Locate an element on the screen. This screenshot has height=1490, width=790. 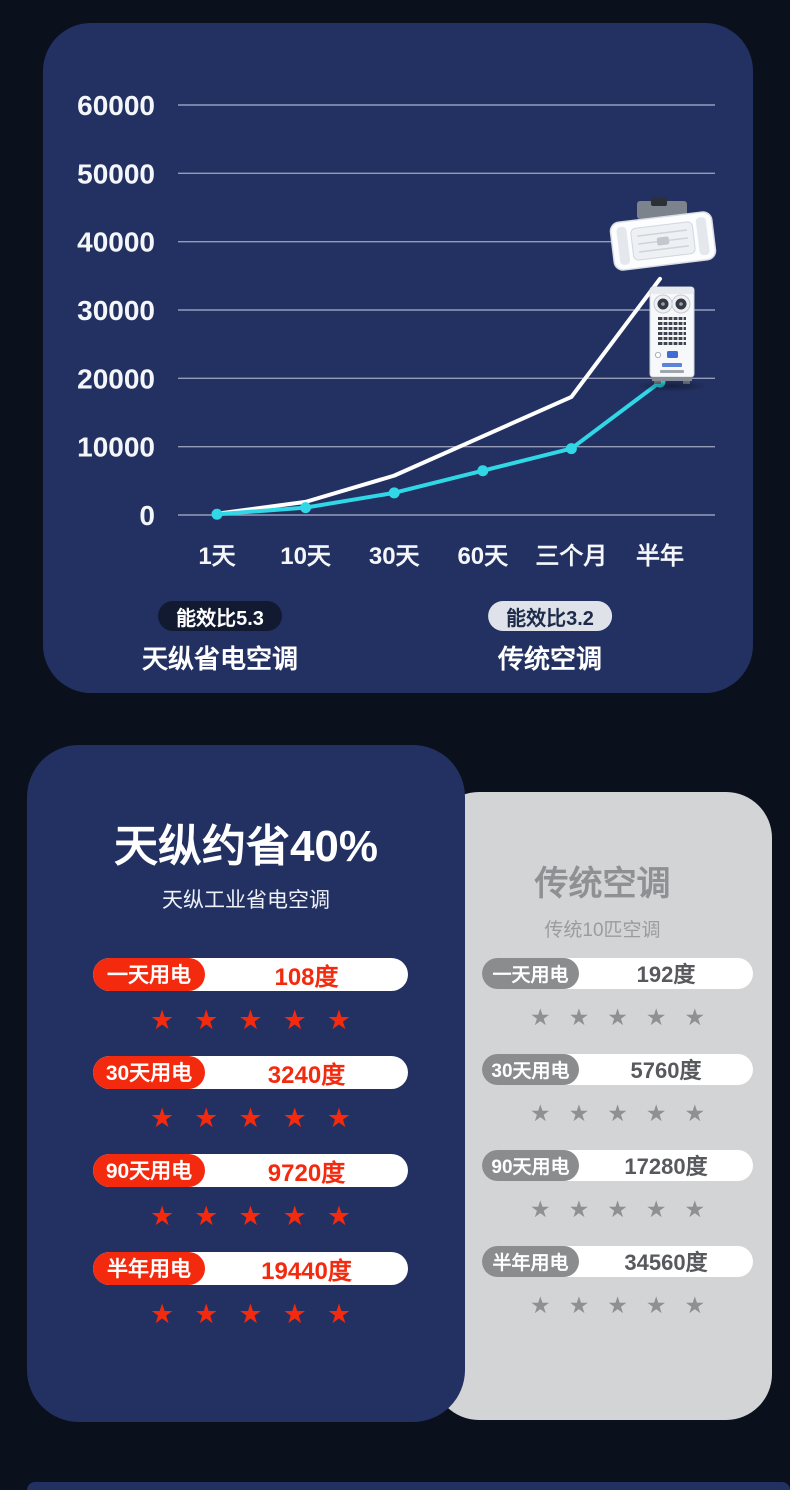
y-axis-tick-label: 0 is located at coordinates (147, 515).